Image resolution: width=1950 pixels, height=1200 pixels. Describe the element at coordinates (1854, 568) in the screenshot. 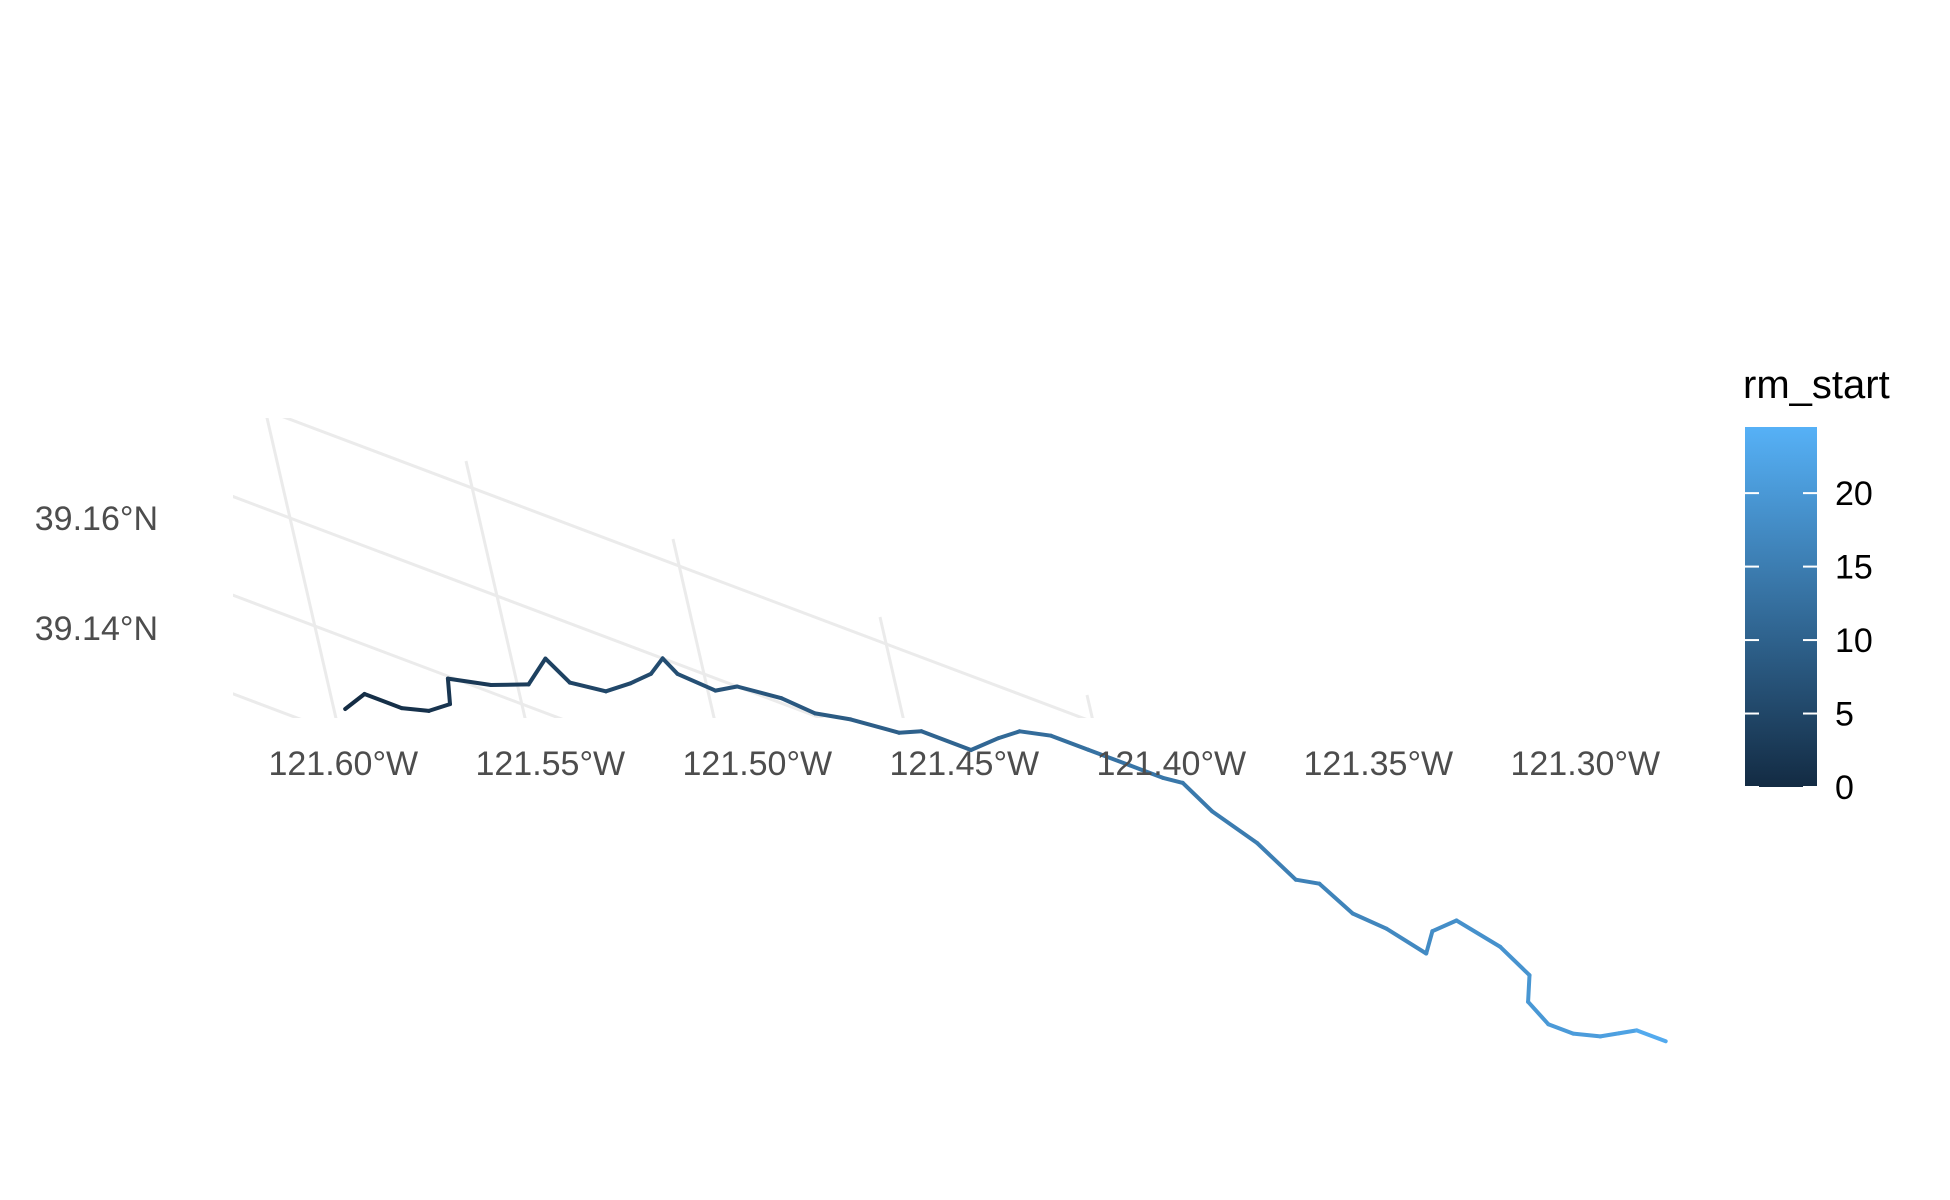

I see `colorbar-label: 15` at that location.